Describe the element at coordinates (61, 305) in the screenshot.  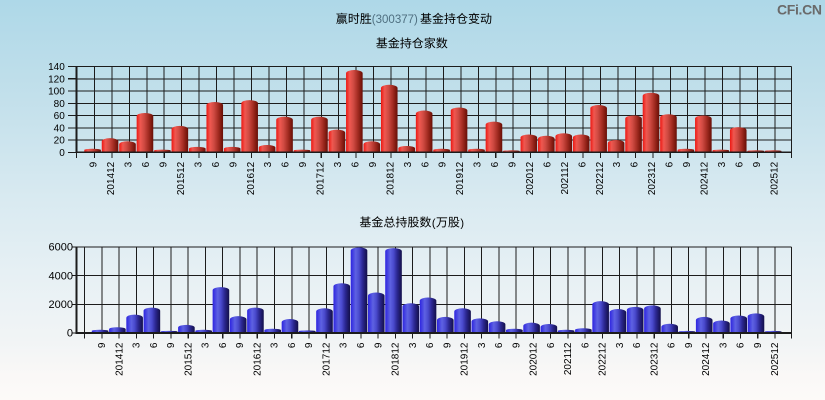
I see `svg-text: 2000` at that location.